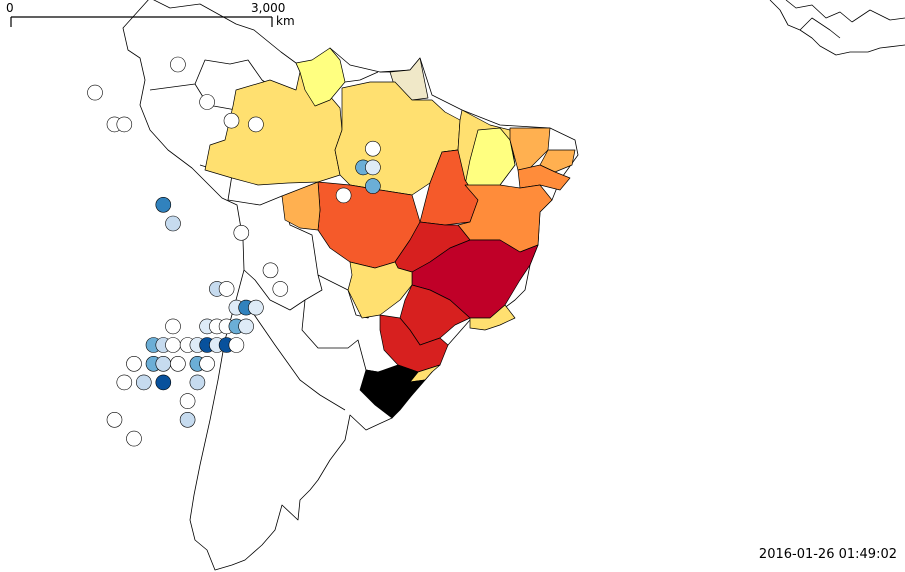 The image size is (905, 572). What do you see at coordinates (141, 21) in the screenshot?
I see `scale-bar` at bounding box center [141, 21].